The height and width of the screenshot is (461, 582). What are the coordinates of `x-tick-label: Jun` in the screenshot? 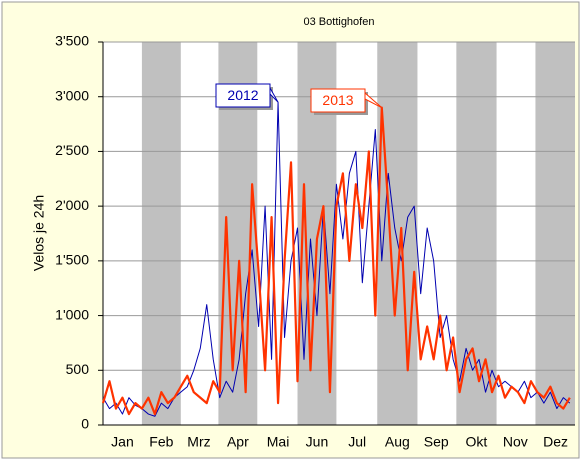 It's located at (317, 442).